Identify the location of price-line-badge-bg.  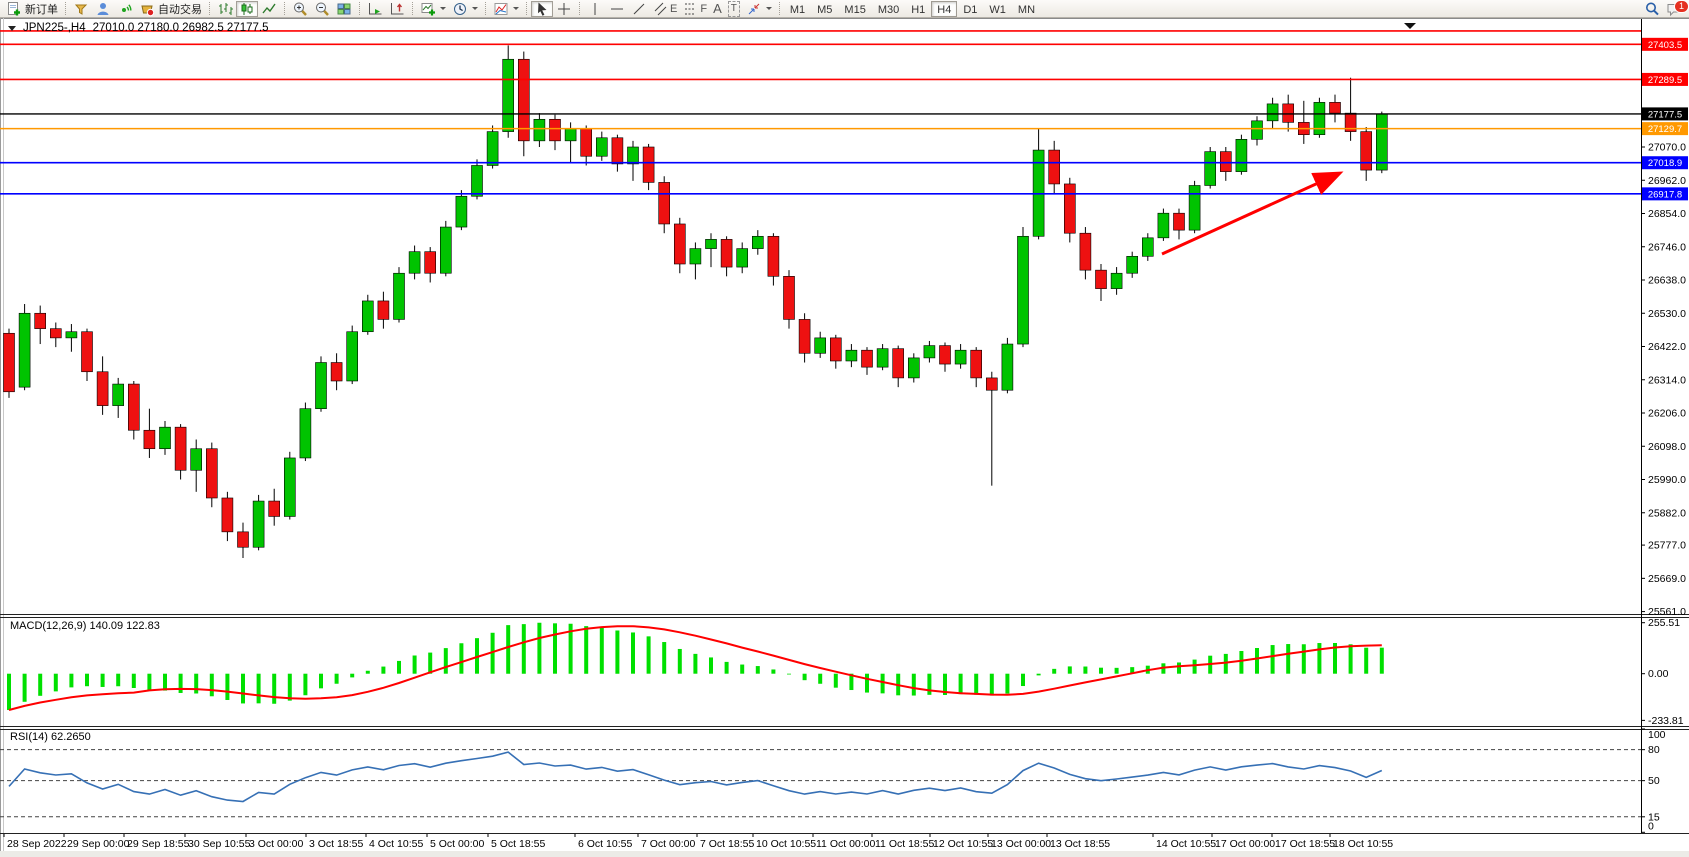
(1665, 129).